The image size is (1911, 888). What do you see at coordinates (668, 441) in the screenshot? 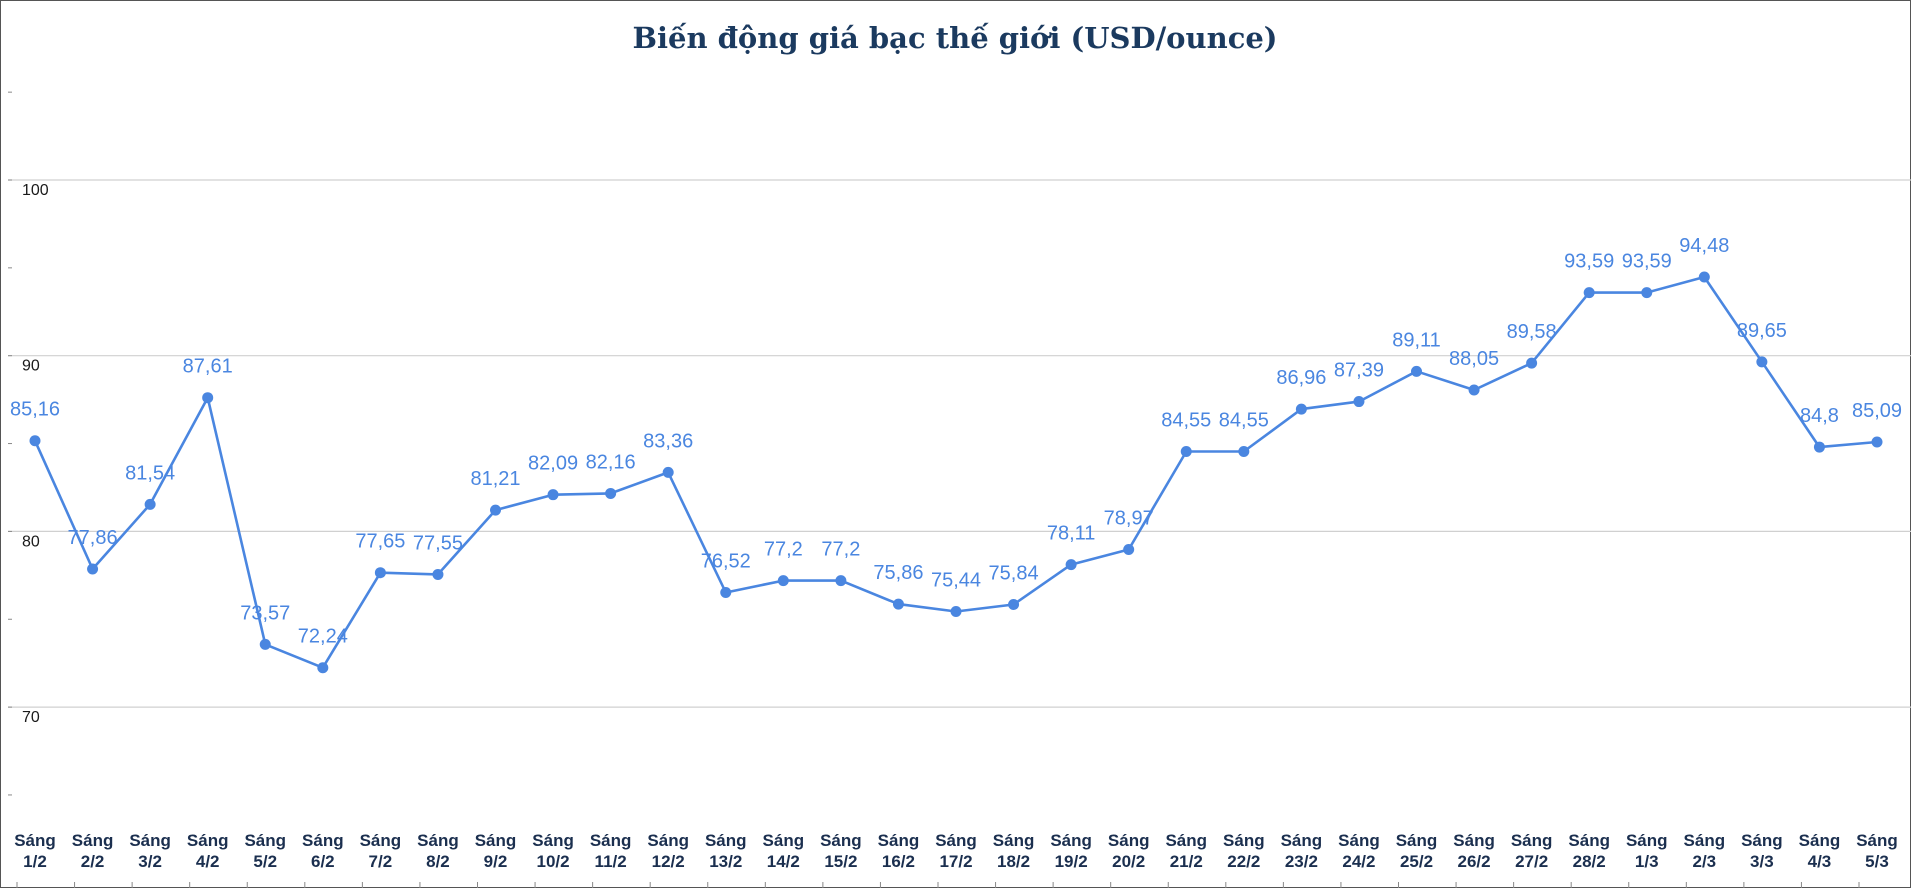
I see `data-label: 83,36` at bounding box center [668, 441].